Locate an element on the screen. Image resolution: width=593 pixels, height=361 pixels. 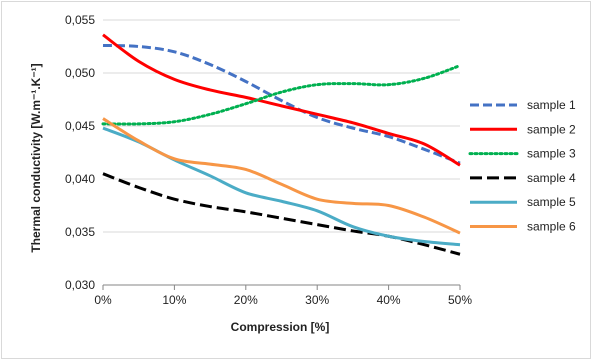
x-tick-label: 20% is located at coordinates (246, 300).